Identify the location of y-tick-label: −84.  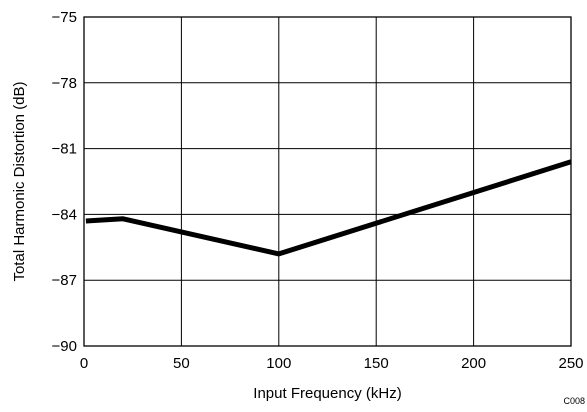
(64, 214).